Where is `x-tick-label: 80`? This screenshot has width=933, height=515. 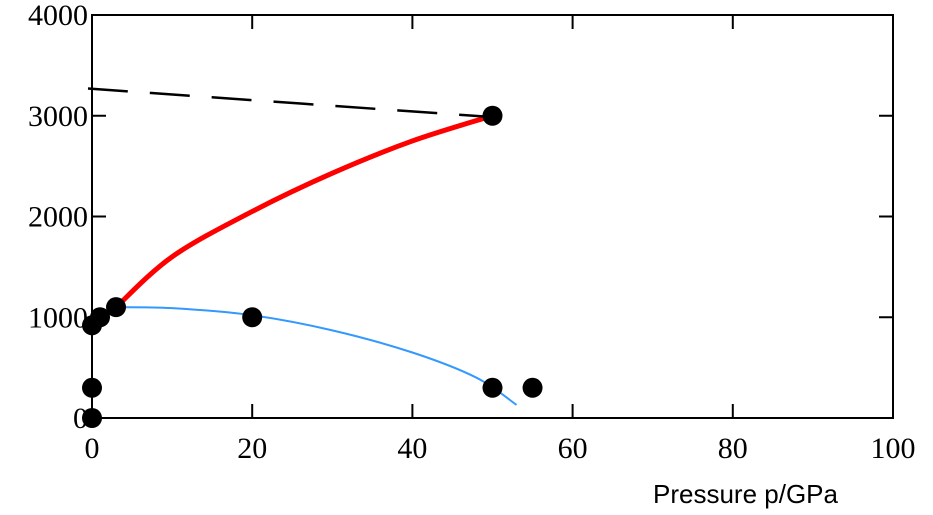
x-tick-label: 80 is located at coordinates (733, 448).